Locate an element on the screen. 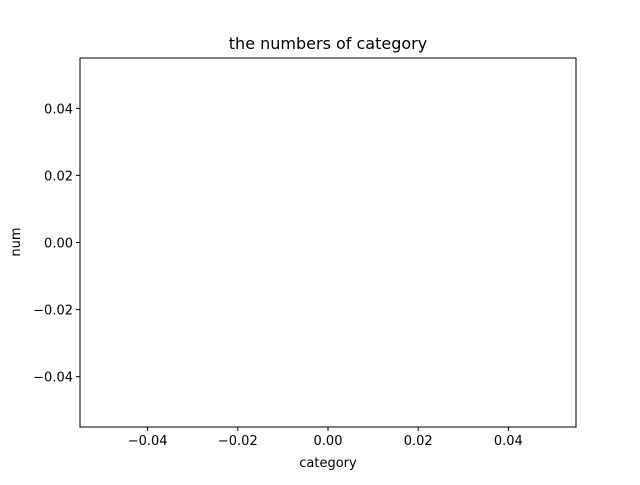 Image resolution: width=640 pixels, height=485 pixels. y-tick-label: 0.04 is located at coordinates (58, 109).